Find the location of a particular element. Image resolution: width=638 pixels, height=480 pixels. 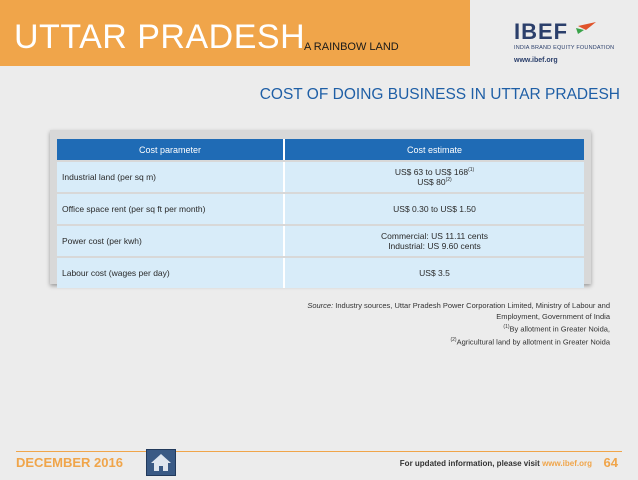

column-header-parameter: Cost parameter is located at coordinates (170, 149).